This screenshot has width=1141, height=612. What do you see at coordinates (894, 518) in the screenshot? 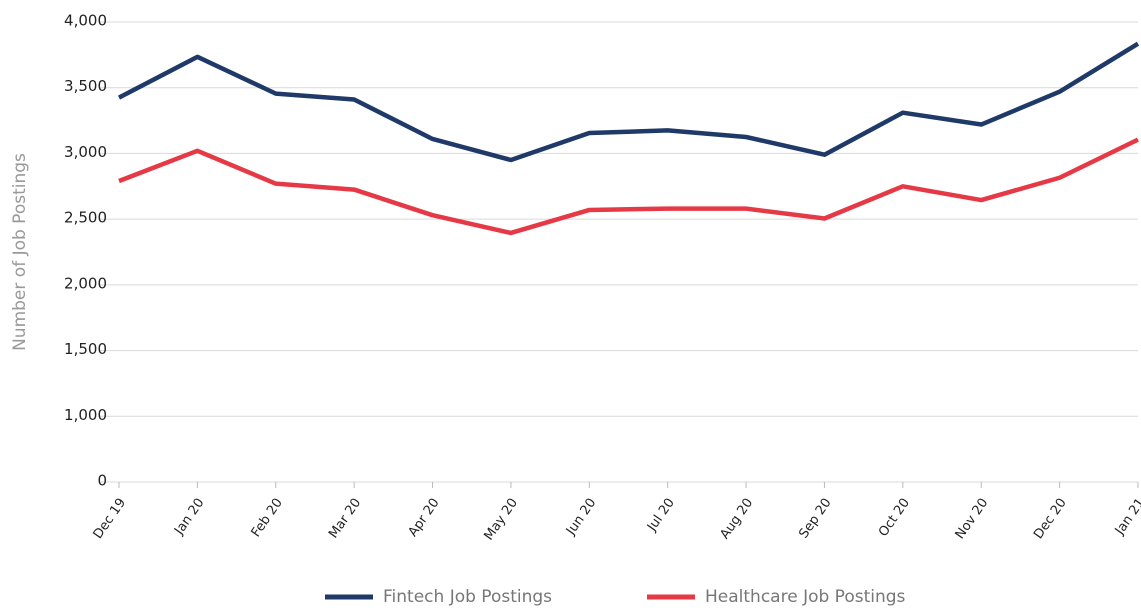
I see `x-tick-label: Oct 20` at bounding box center [894, 518].